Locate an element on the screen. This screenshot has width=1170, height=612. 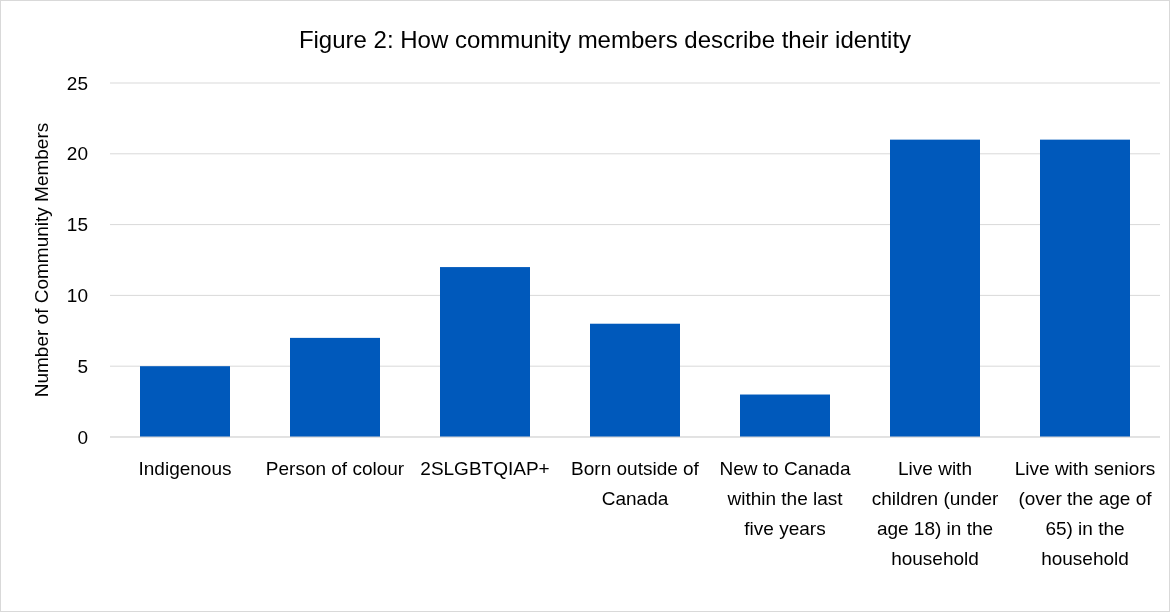
y-tick-label: 25 is located at coordinates (77, 83).